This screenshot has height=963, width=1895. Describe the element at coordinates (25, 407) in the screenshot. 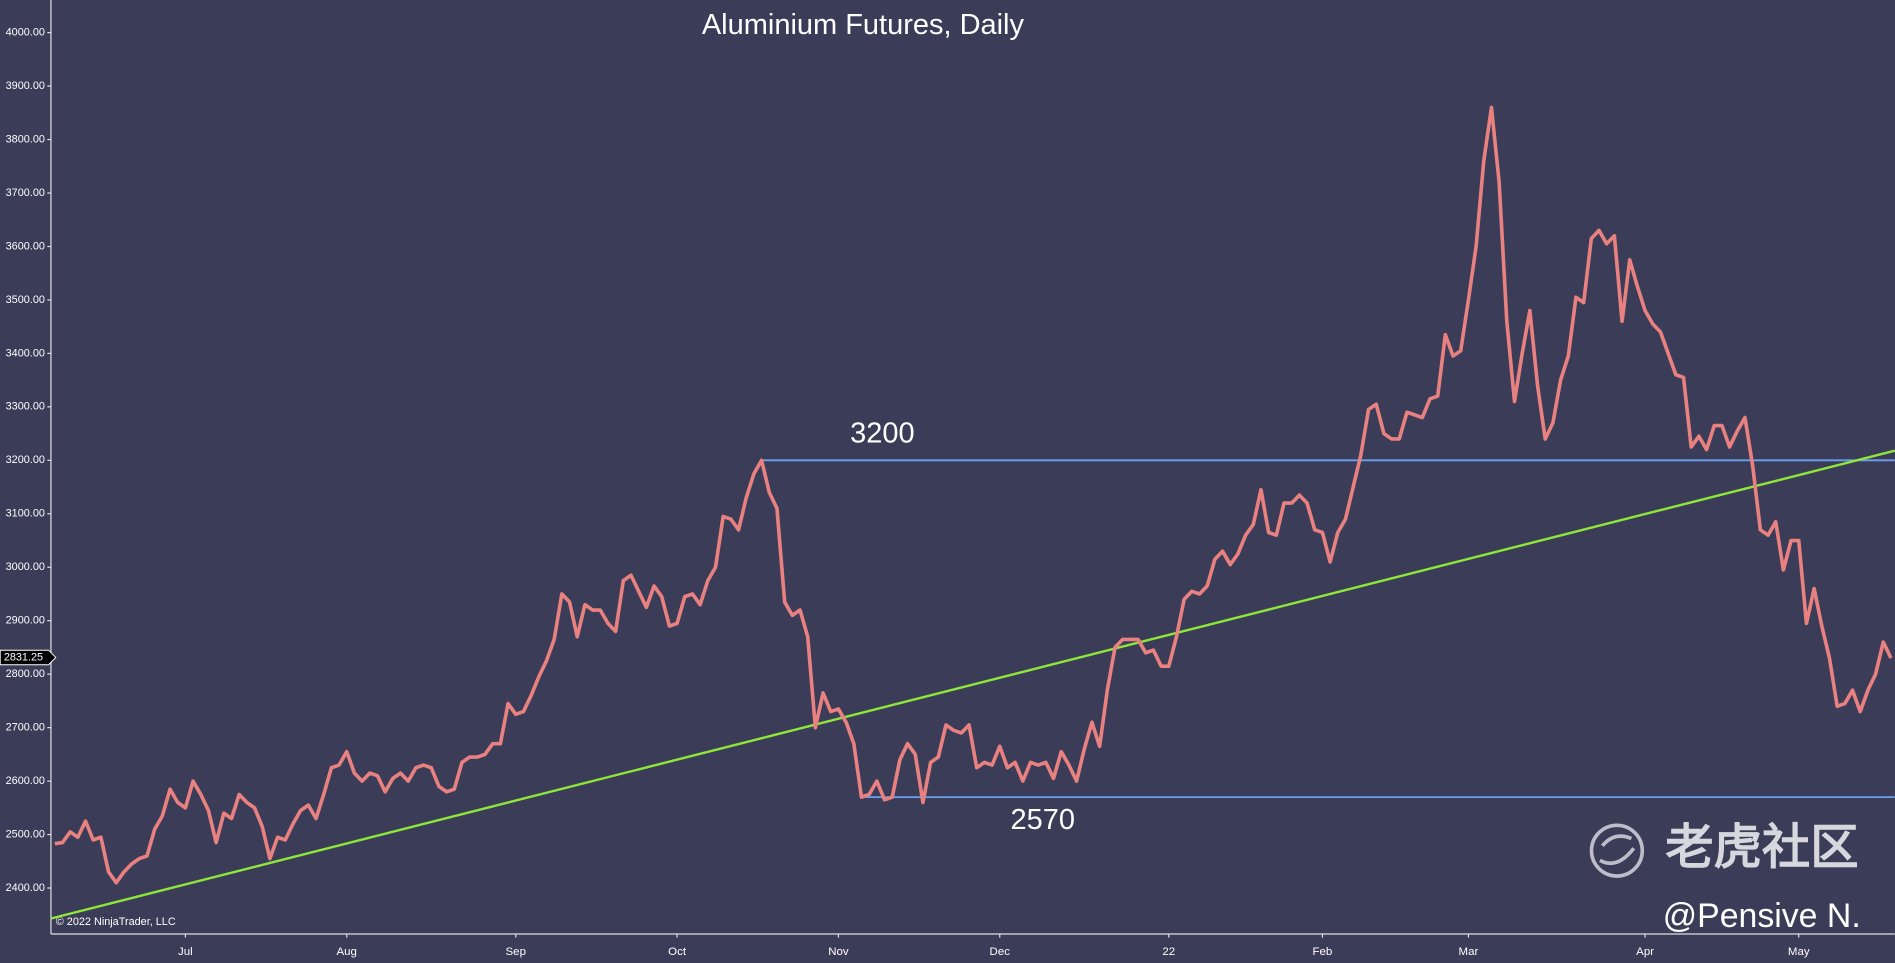

I see `y-tick-label: 3300.00` at that location.